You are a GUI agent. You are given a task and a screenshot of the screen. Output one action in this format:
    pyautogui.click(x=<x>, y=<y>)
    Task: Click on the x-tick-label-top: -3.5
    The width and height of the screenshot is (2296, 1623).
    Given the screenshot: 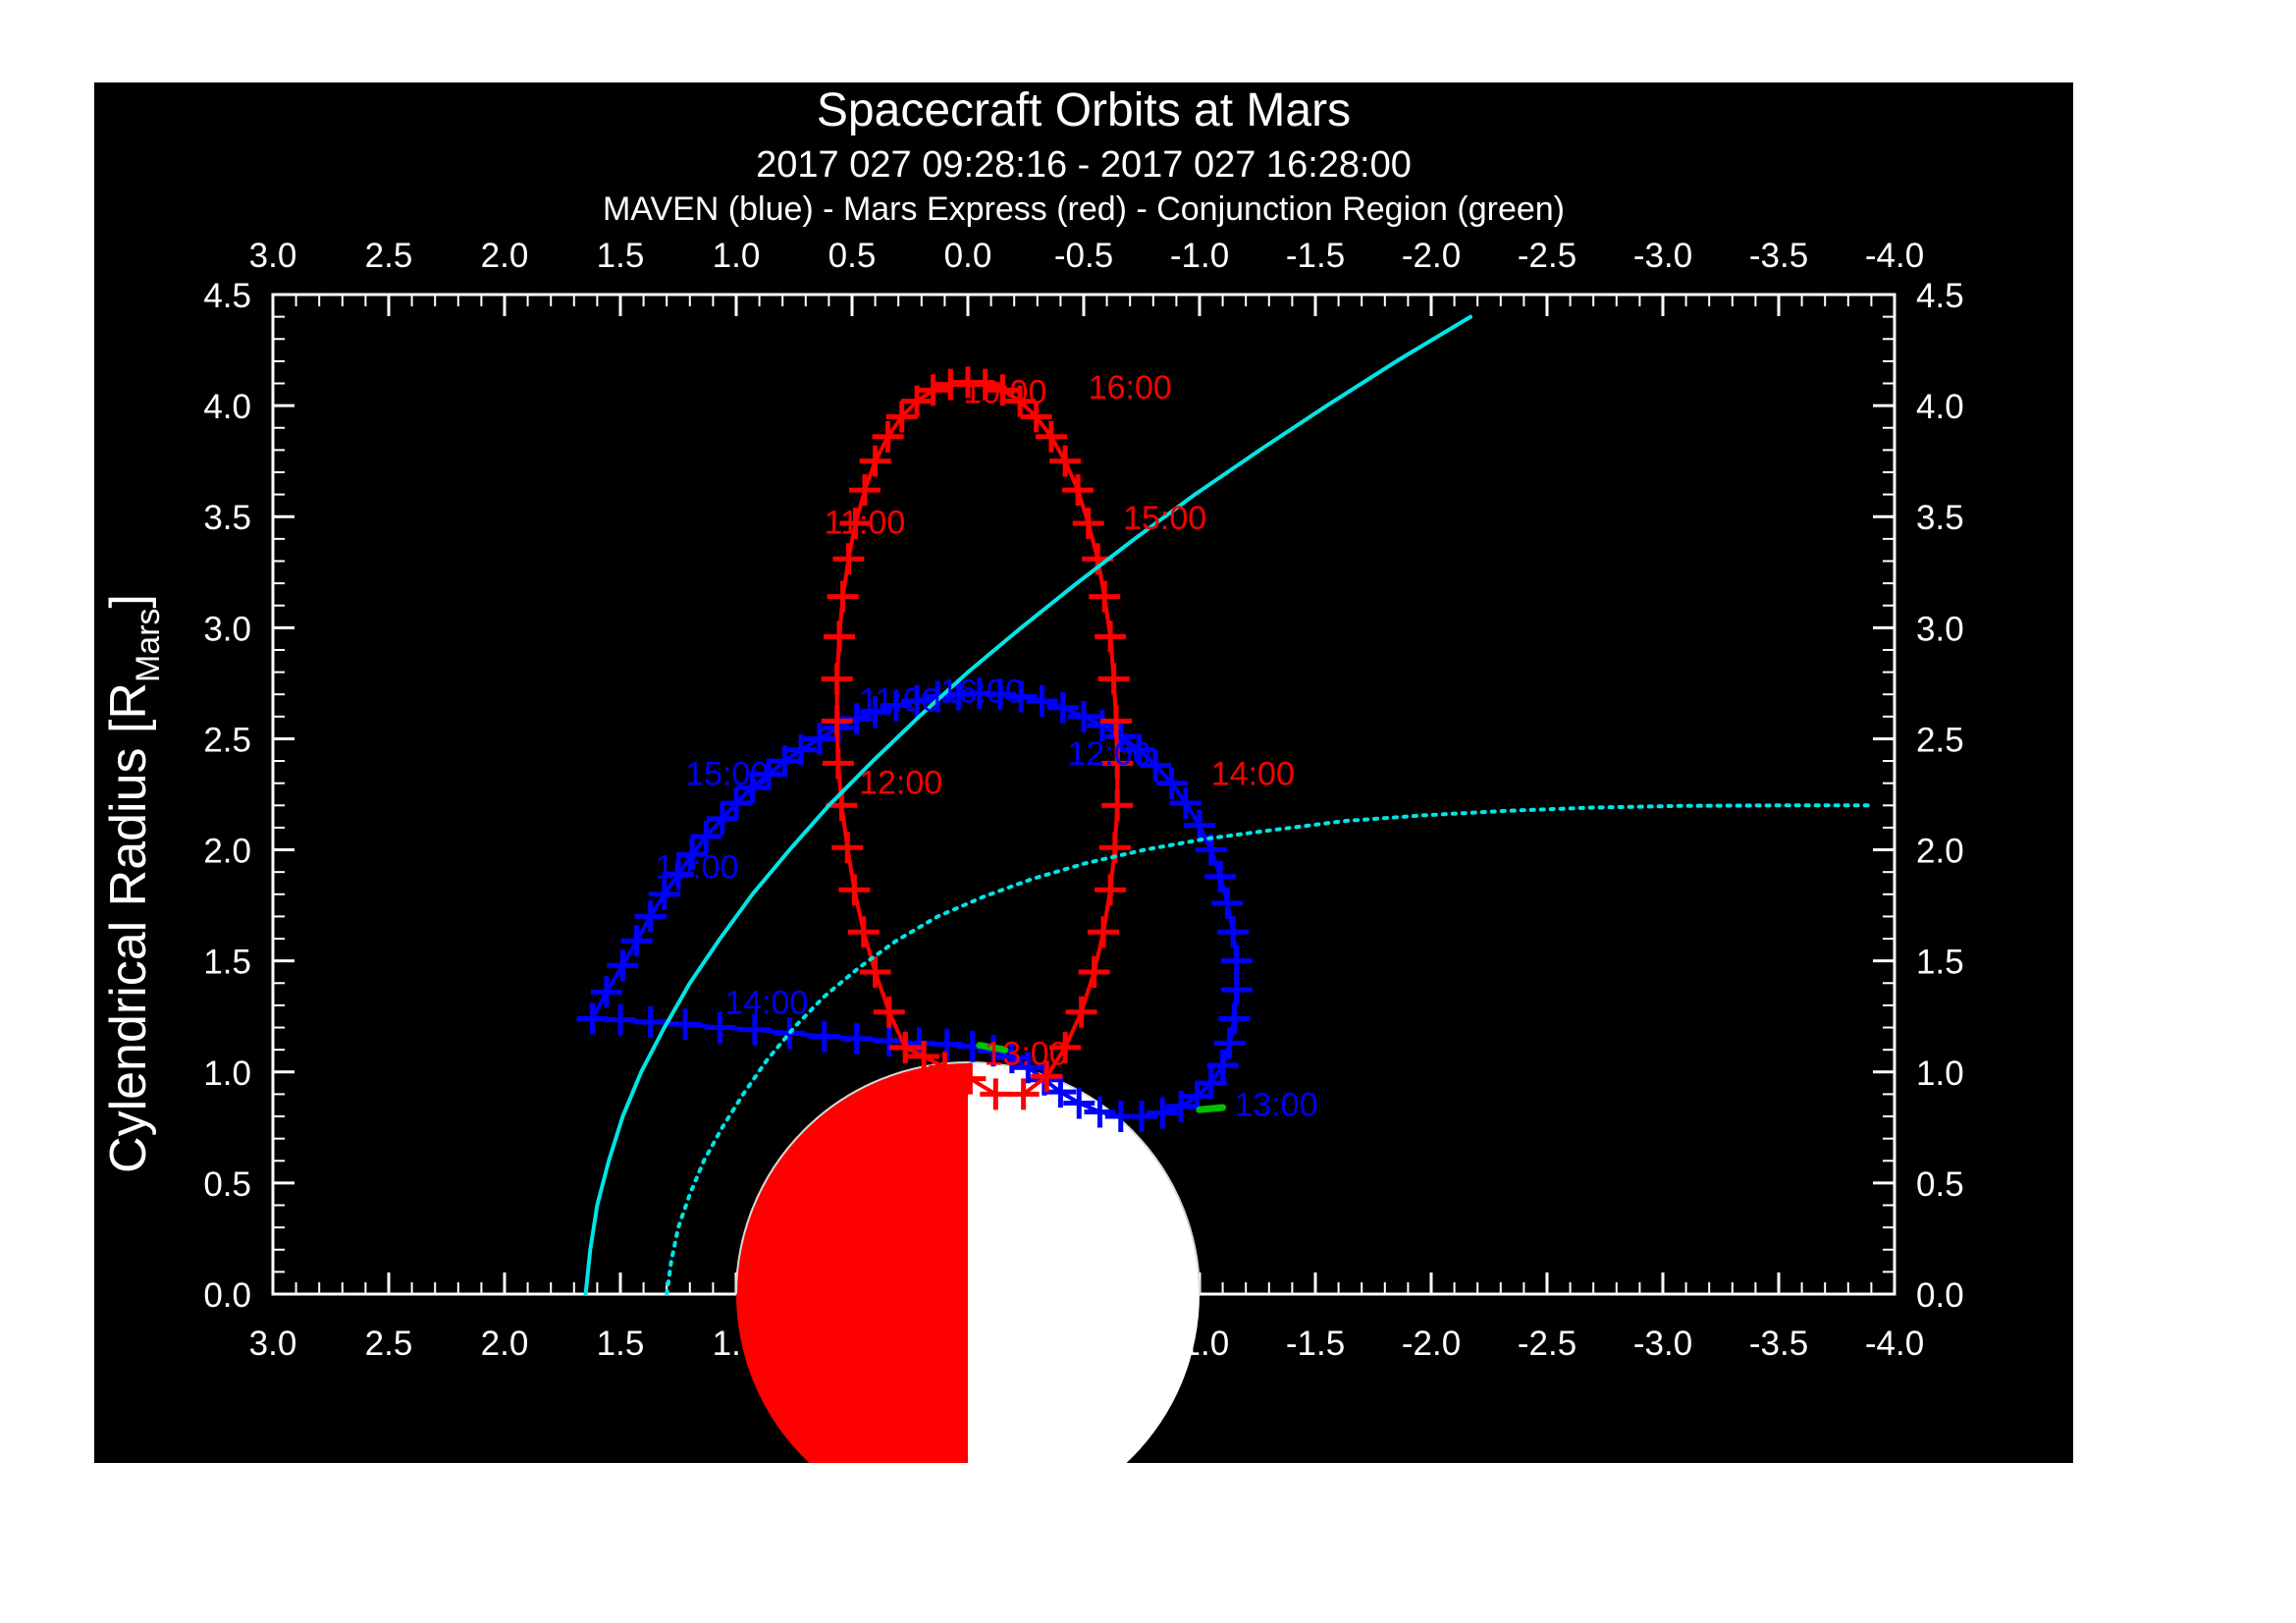 What is the action you would take?
    pyautogui.click(x=1778, y=256)
    